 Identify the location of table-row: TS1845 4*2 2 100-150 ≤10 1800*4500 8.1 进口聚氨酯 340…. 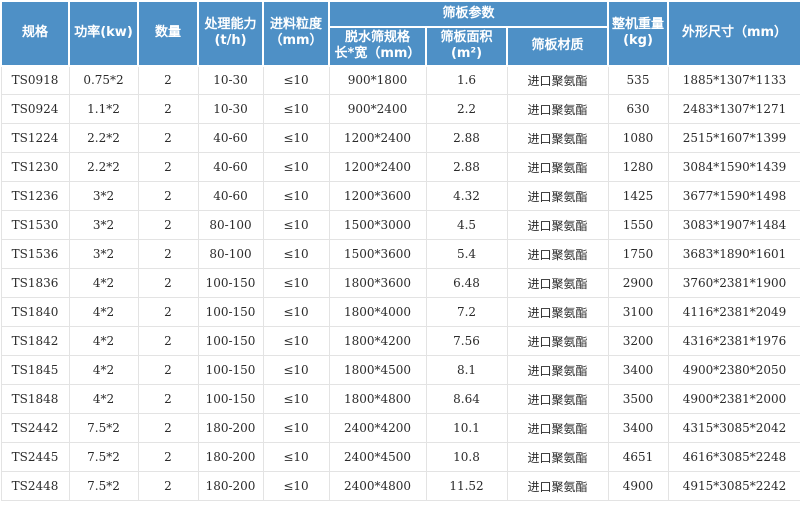
(400, 370).